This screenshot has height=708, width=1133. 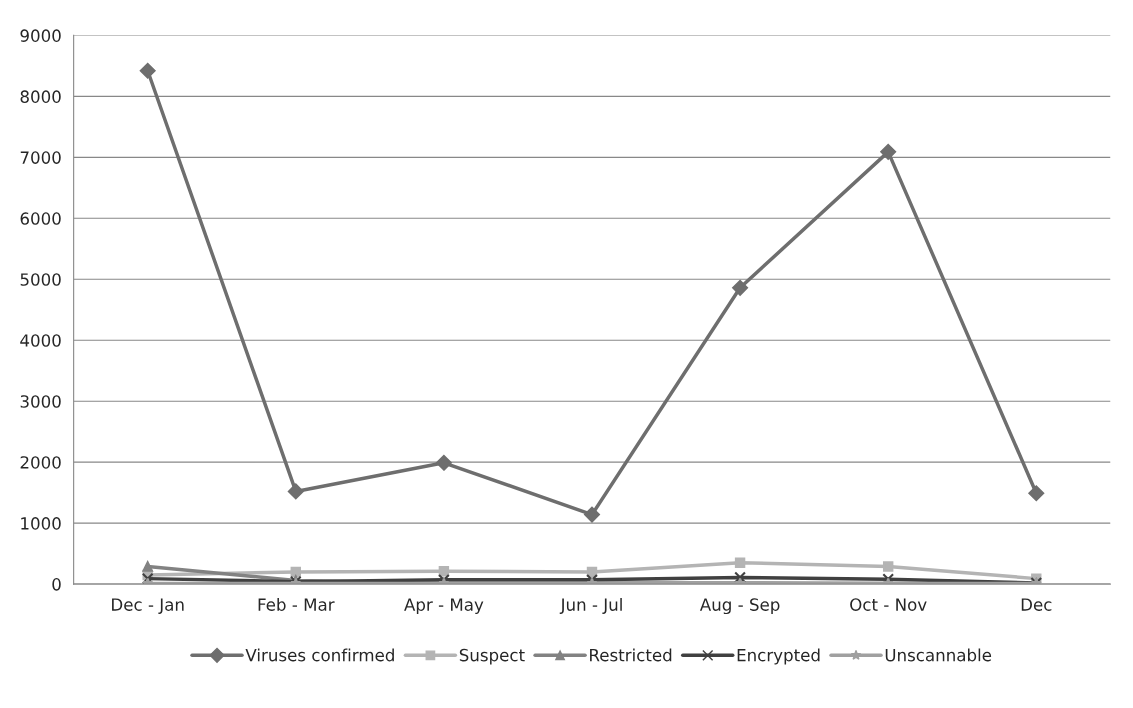 I want to click on x-tick-label: Aug - Sep, so click(x=739, y=606).